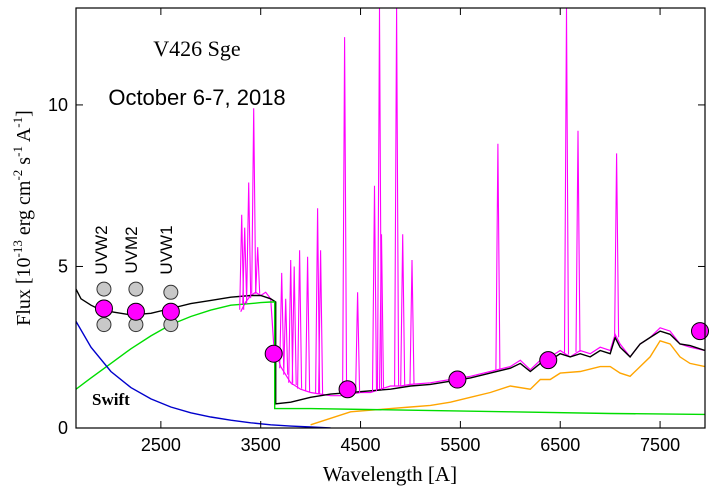 The width and height of the screenshot is (710, 491). I want to click on x-tick-label: 7500, so click(660, 445).